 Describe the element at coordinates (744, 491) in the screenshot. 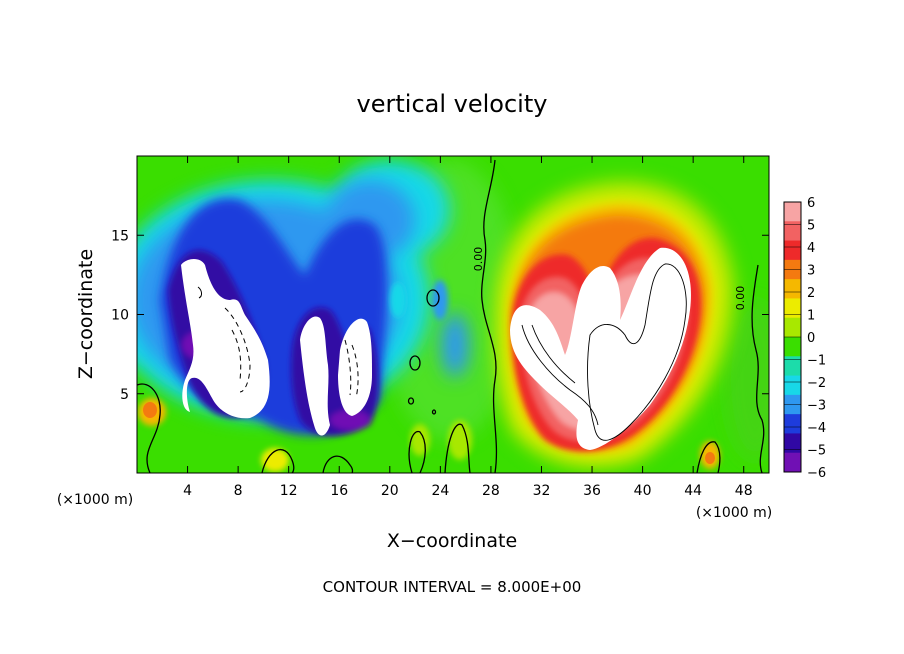

I see `x-tick-label: 48` at that location.